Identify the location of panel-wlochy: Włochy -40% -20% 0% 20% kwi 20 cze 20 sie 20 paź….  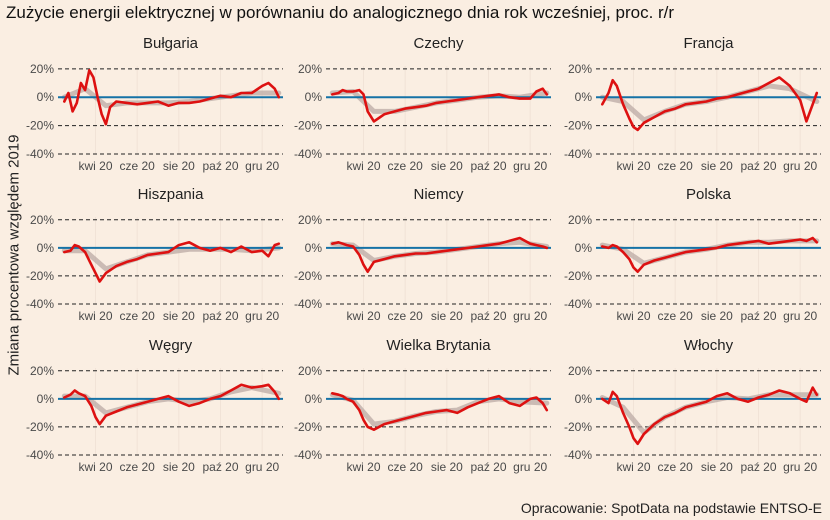
(692, 405).